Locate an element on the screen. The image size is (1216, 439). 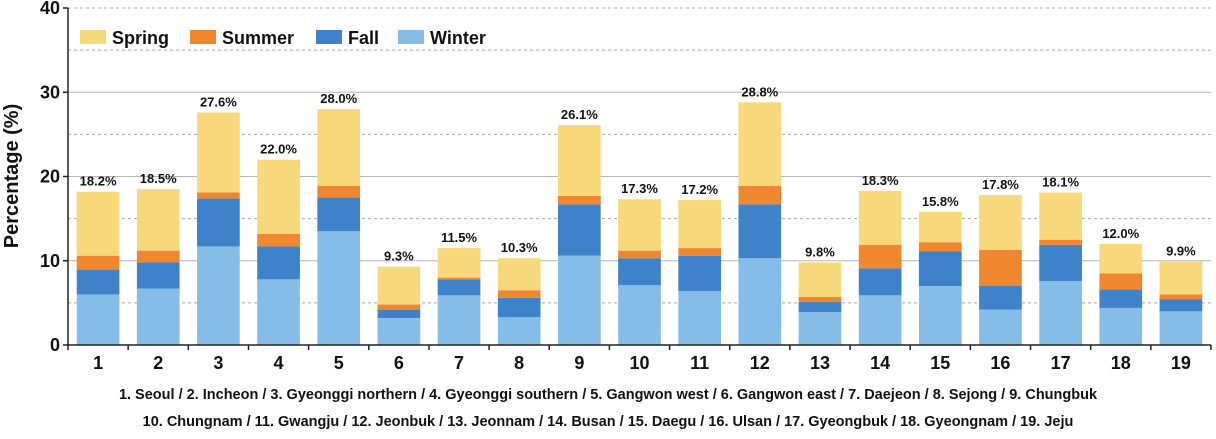
data-label-9: 26.1% is located at coordinates (579, 114).